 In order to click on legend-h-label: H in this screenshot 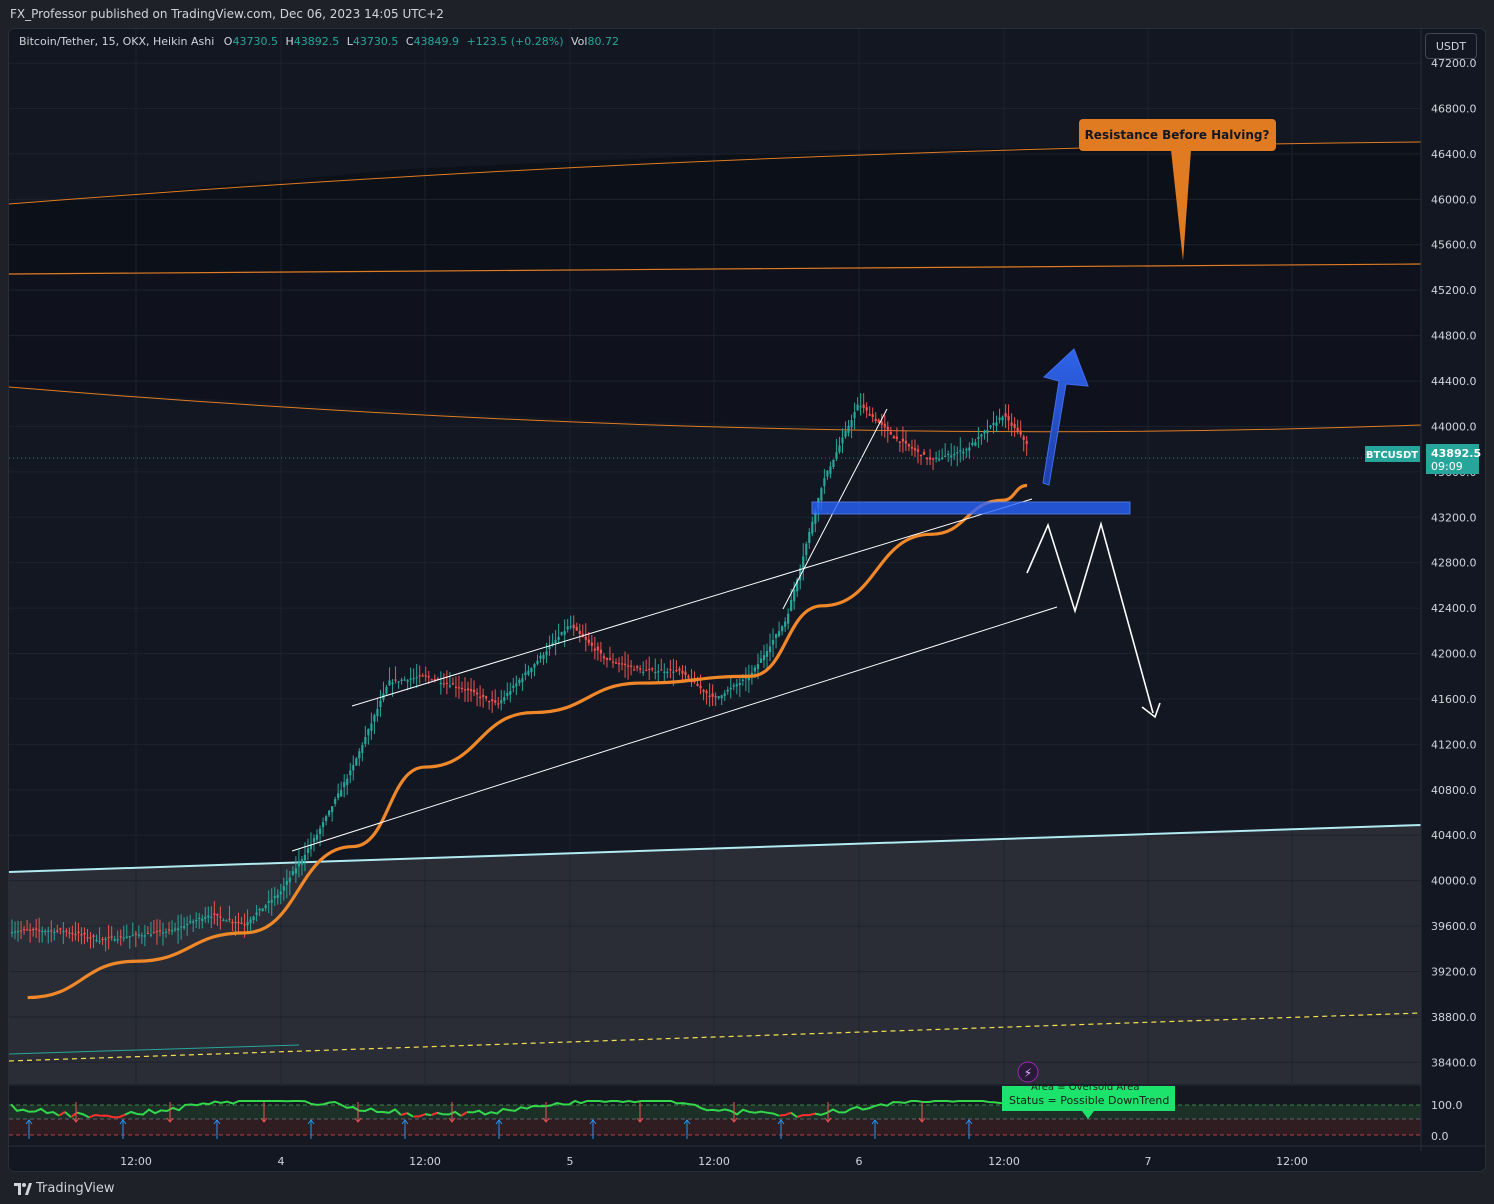, I will do `click(289, 41)`.